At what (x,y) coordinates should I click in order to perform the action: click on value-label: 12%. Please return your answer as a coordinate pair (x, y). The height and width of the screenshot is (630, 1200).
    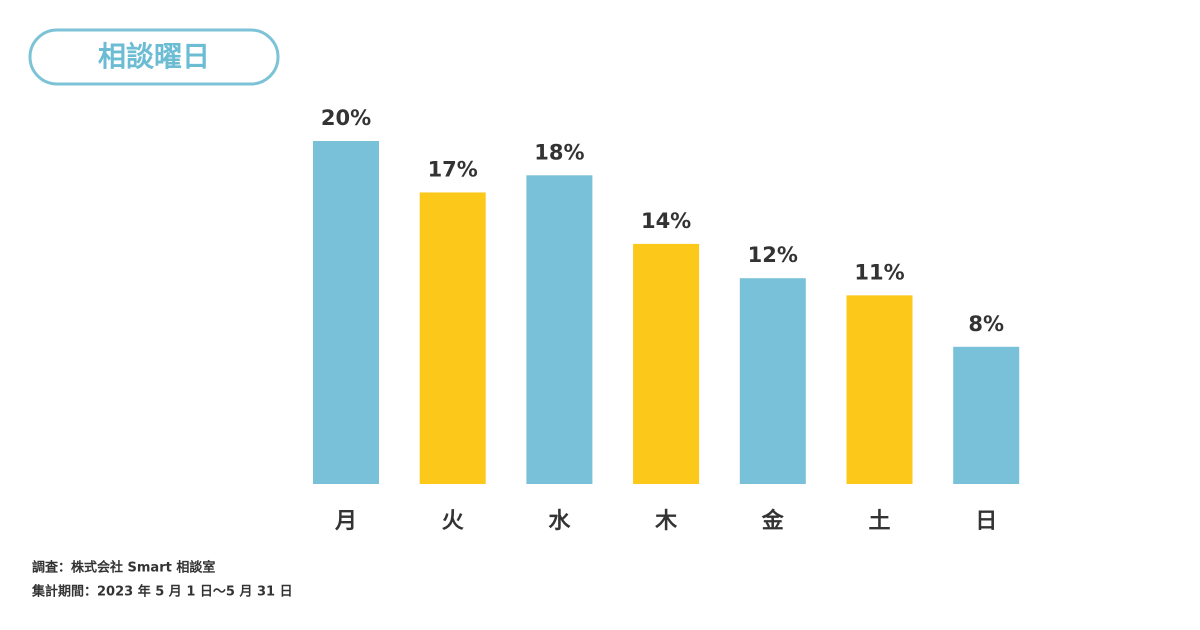
    Looking at the image, I should click on (773, 255).